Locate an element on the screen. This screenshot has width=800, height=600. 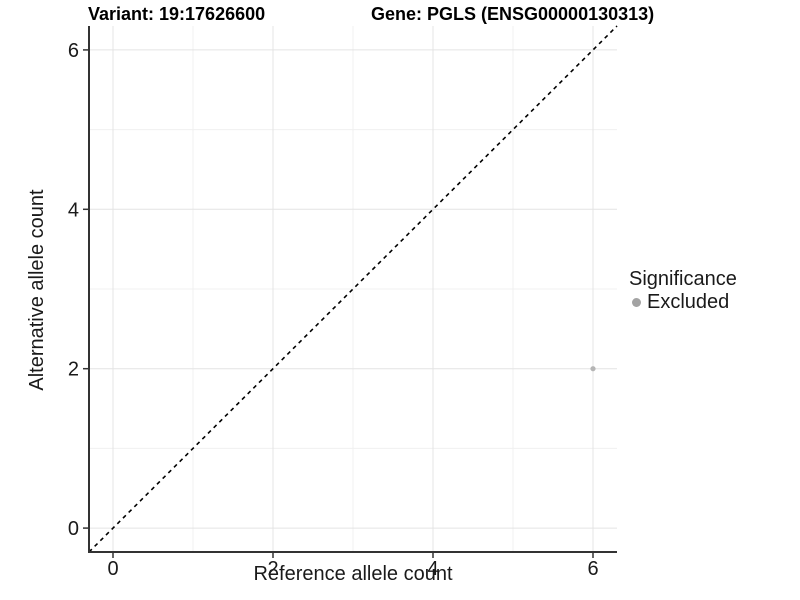
x-tick-labels: 0 2 4 6 is located at coordinates (352, 569).